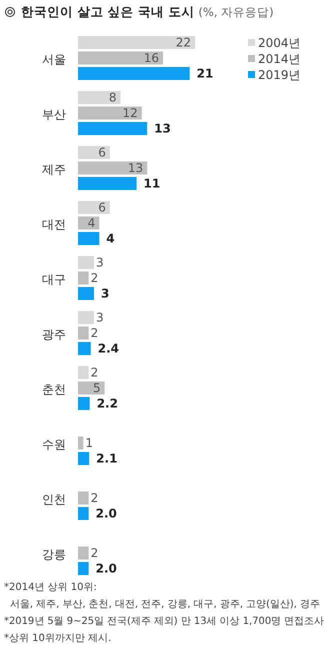 The height and width of the screenshot is (662, 335). Describe the element at coordinates (54, 444) in the screenshot. I see `y-tick-label: 수원` at that location.